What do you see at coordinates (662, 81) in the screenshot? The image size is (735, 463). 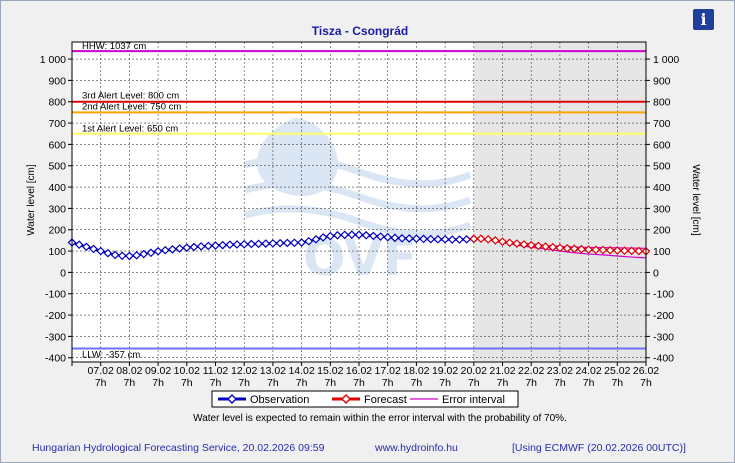 I see `y-tick-label-right: 900` at bounding box center [662, 81].